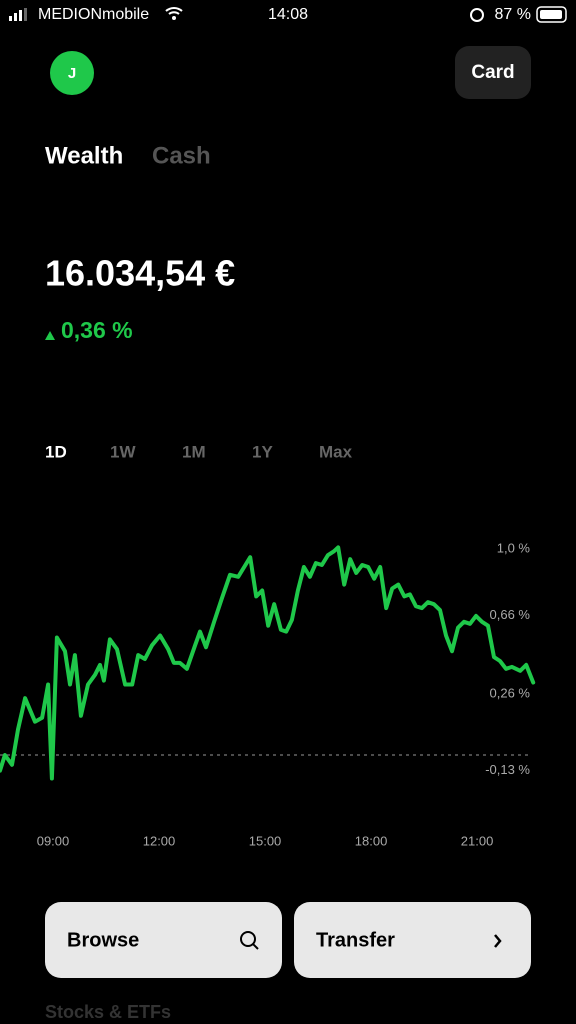 This screenshot has width=576, height=1024. What do you see at coordinates (181, 155) in the screenshot?
I see `tab-cash: Cash` at bounding box center [181, 155].